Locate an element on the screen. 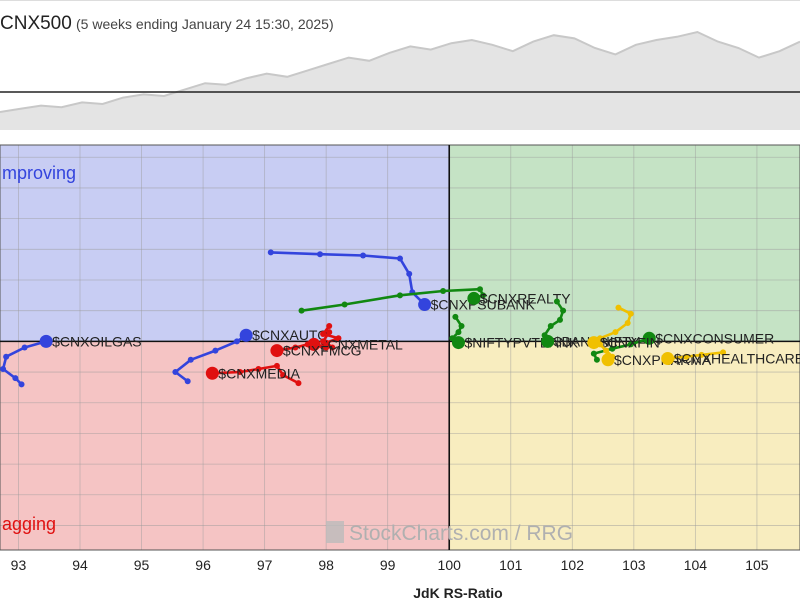 The image size is (800, 600). series-cnxauto: $CNXAUTO is located at coordinates (250, 356).